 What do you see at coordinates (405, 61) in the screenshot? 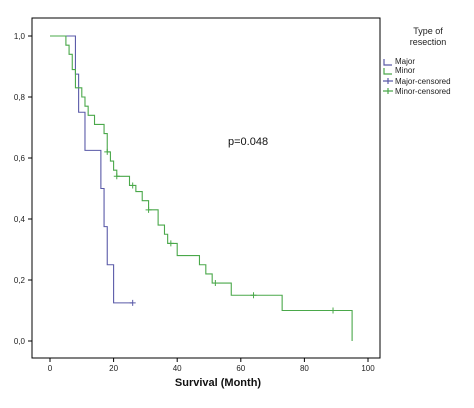
I see `legend-major-label: Major` at bounding box center [405, 61].